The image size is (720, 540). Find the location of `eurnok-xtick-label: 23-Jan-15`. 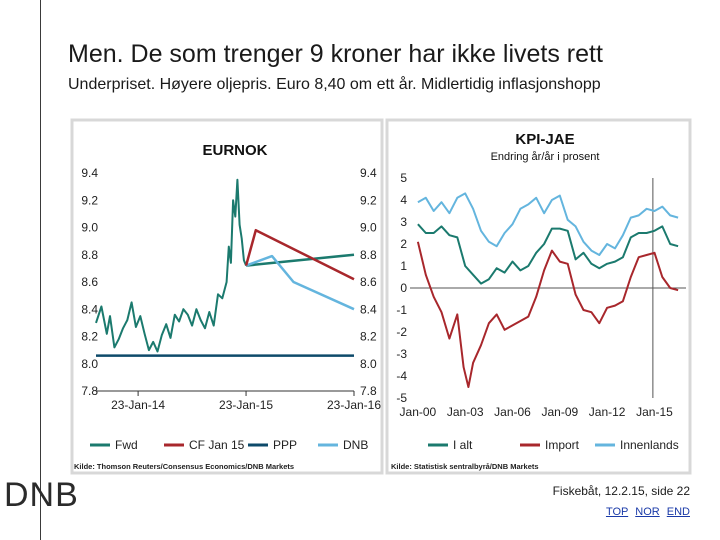

eurnok-xtick-label: 23-Jan-15 is located at coordinates (246, 405).